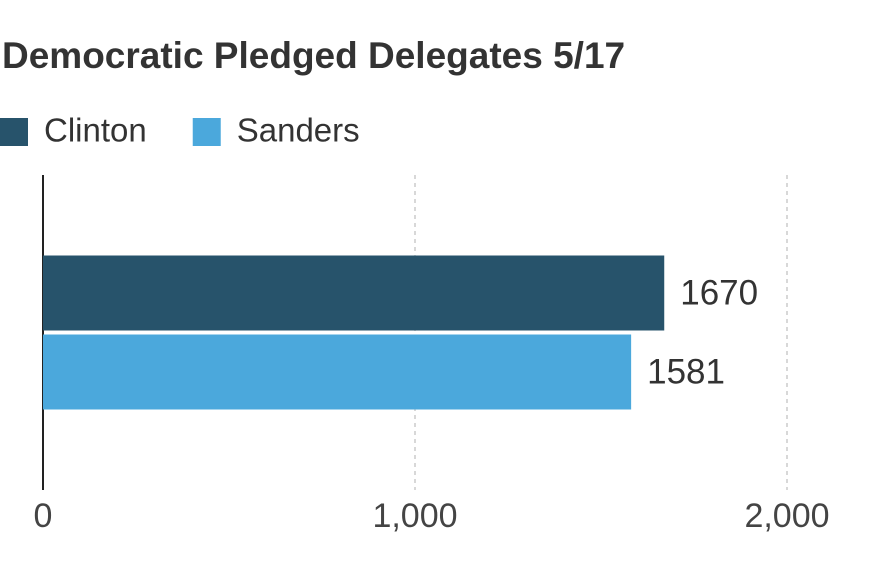 The width and height of the screenshot is (880, 566). What do you see at coordinates (686, 371) in the screenshot?
I see `value-label: 1581` at bounding box center [686, 371].